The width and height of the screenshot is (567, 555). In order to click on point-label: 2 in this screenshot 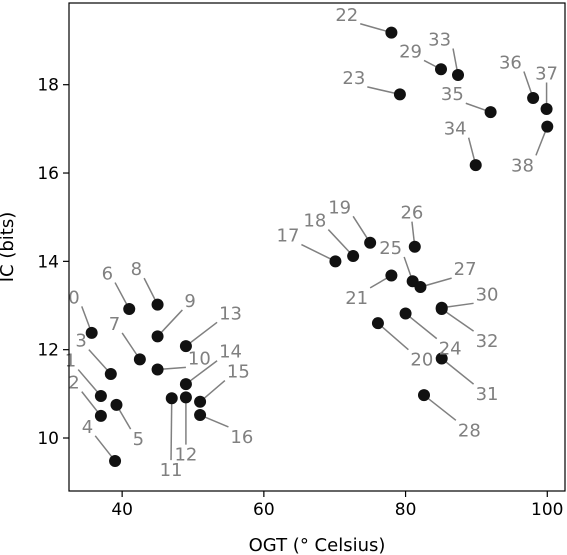, I will do `click(73, 383)`.